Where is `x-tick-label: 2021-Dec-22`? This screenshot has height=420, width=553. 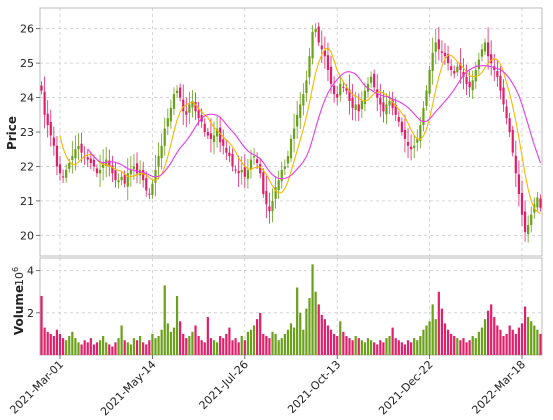
x-tick-label: 2021-Dec-22 is located at coordinates (406, 387).